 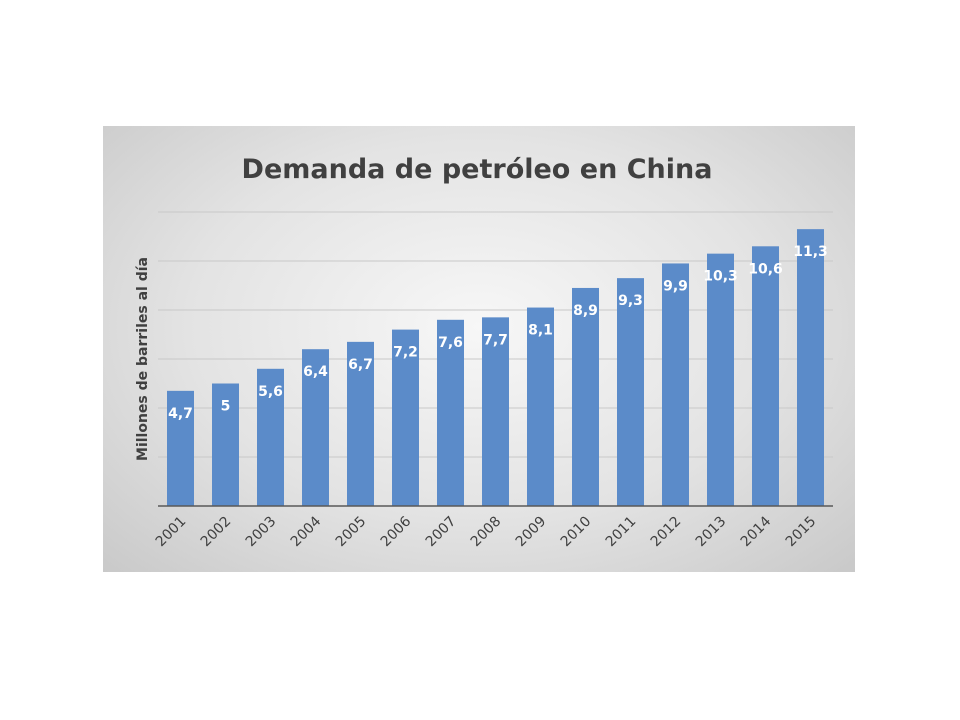 I want to click on value-label-2015: 11,3, so click(x=810, y=252).